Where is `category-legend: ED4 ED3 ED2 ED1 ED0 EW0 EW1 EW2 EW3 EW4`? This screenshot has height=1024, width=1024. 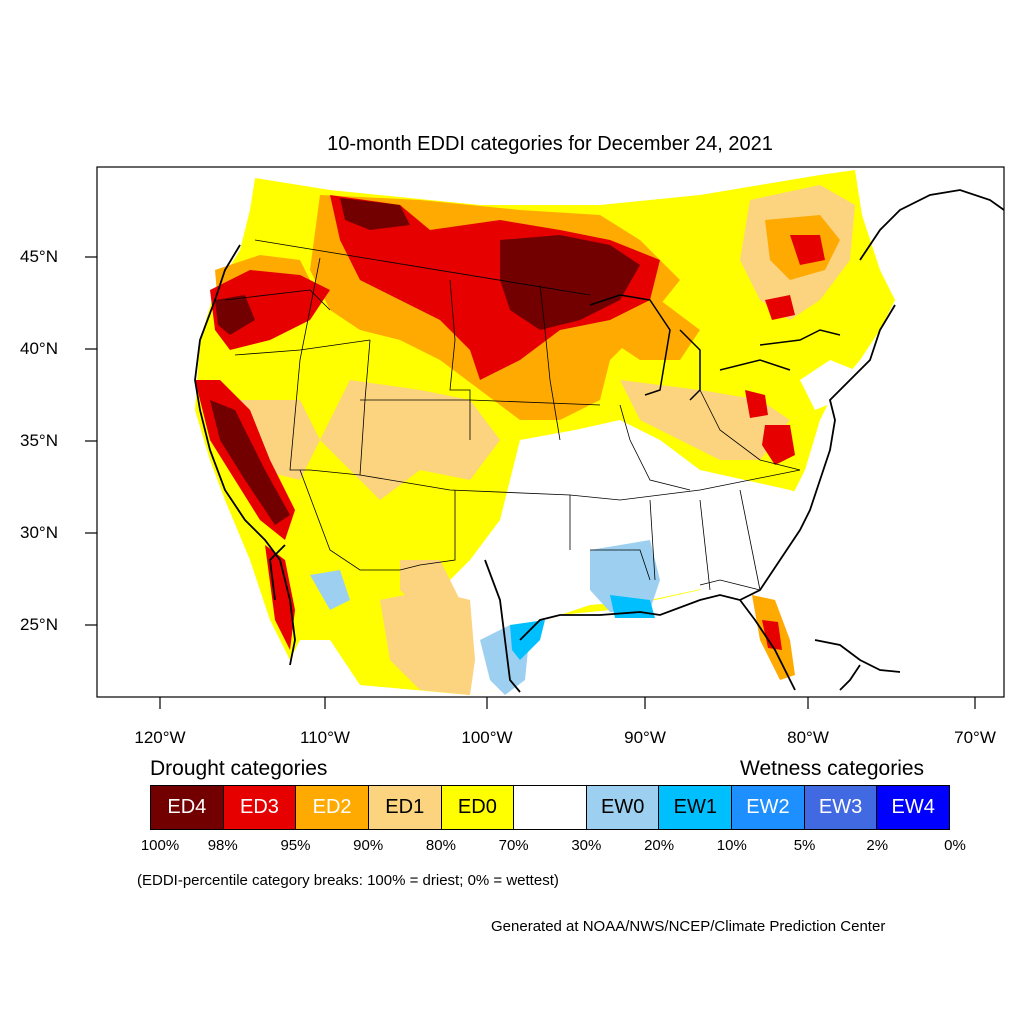 category-legend: ED4 ED3 ED2 ED1 ED0 EW0 EW1 EW2 EW3 EW4 is located at coordinates (550, 807).